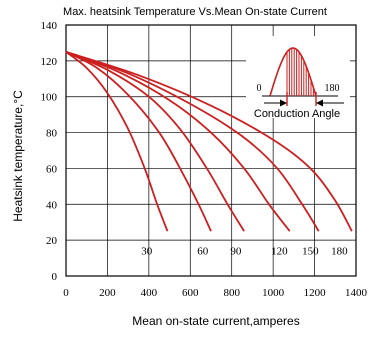  What do you see at coordinates (319, 103) in the screenshot?
I see `right-arrow-head` at bounding box center [319, 103].